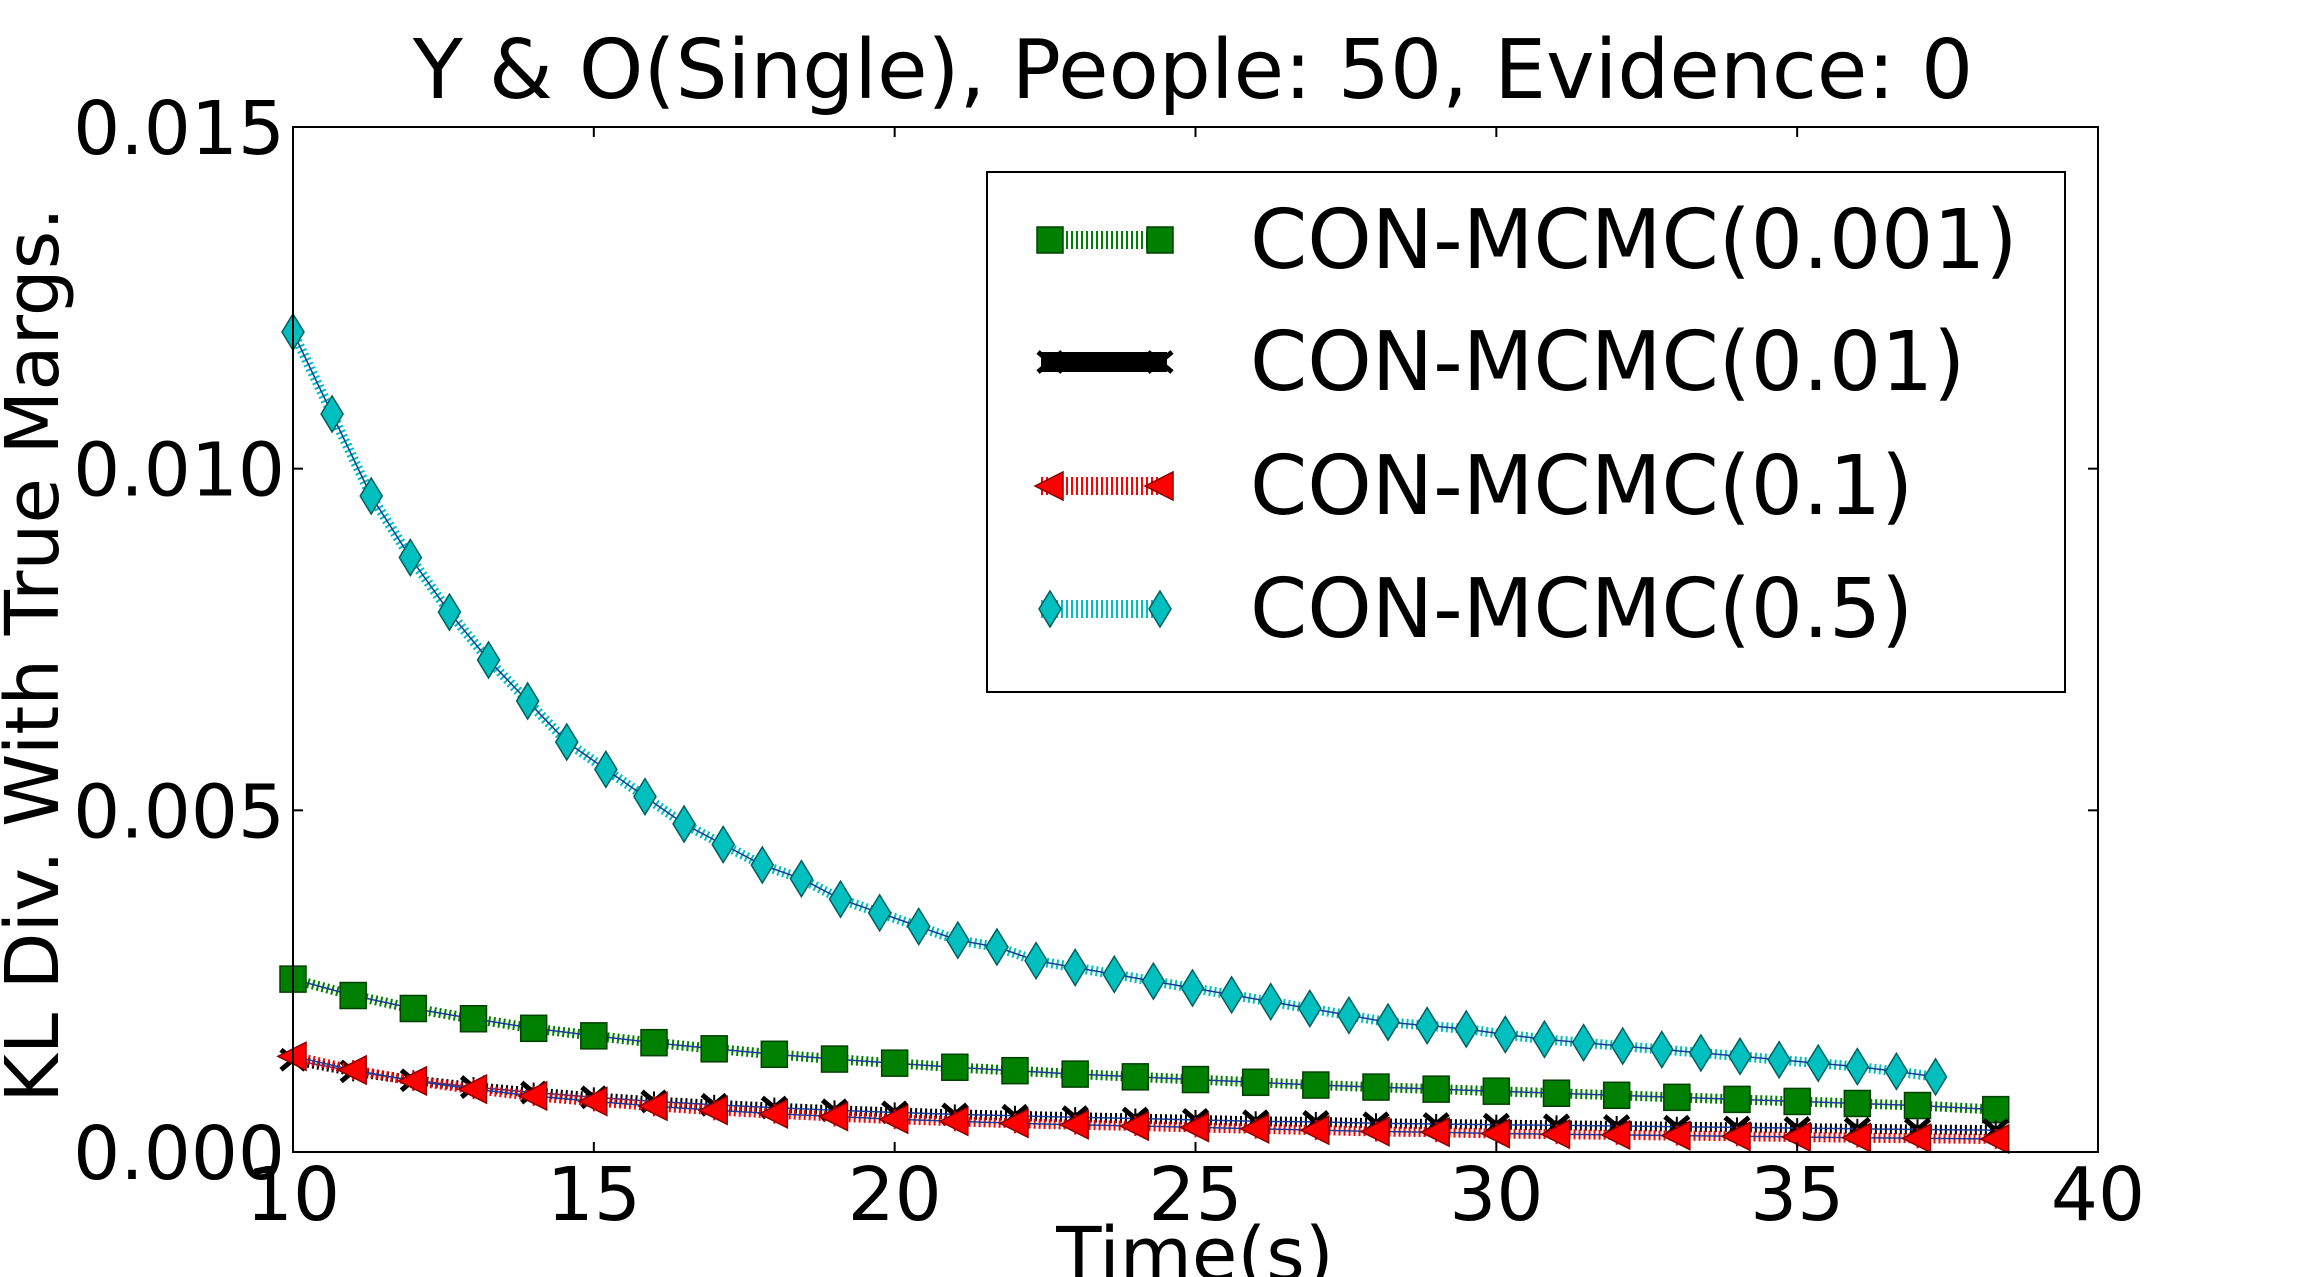 The image size is (2318, 1277). Describe the element at coordinates (179, 129) in the screenshot. I see `y-tick-label: 0.015` at that location.